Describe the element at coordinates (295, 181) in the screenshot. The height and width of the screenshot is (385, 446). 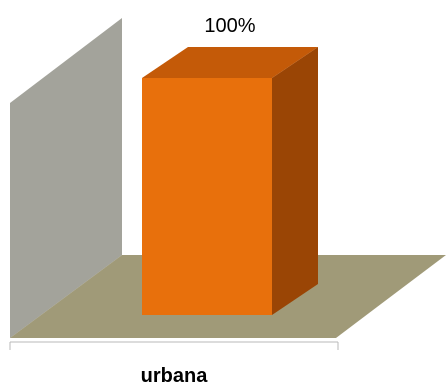
I see `bar-side-face` at that location.